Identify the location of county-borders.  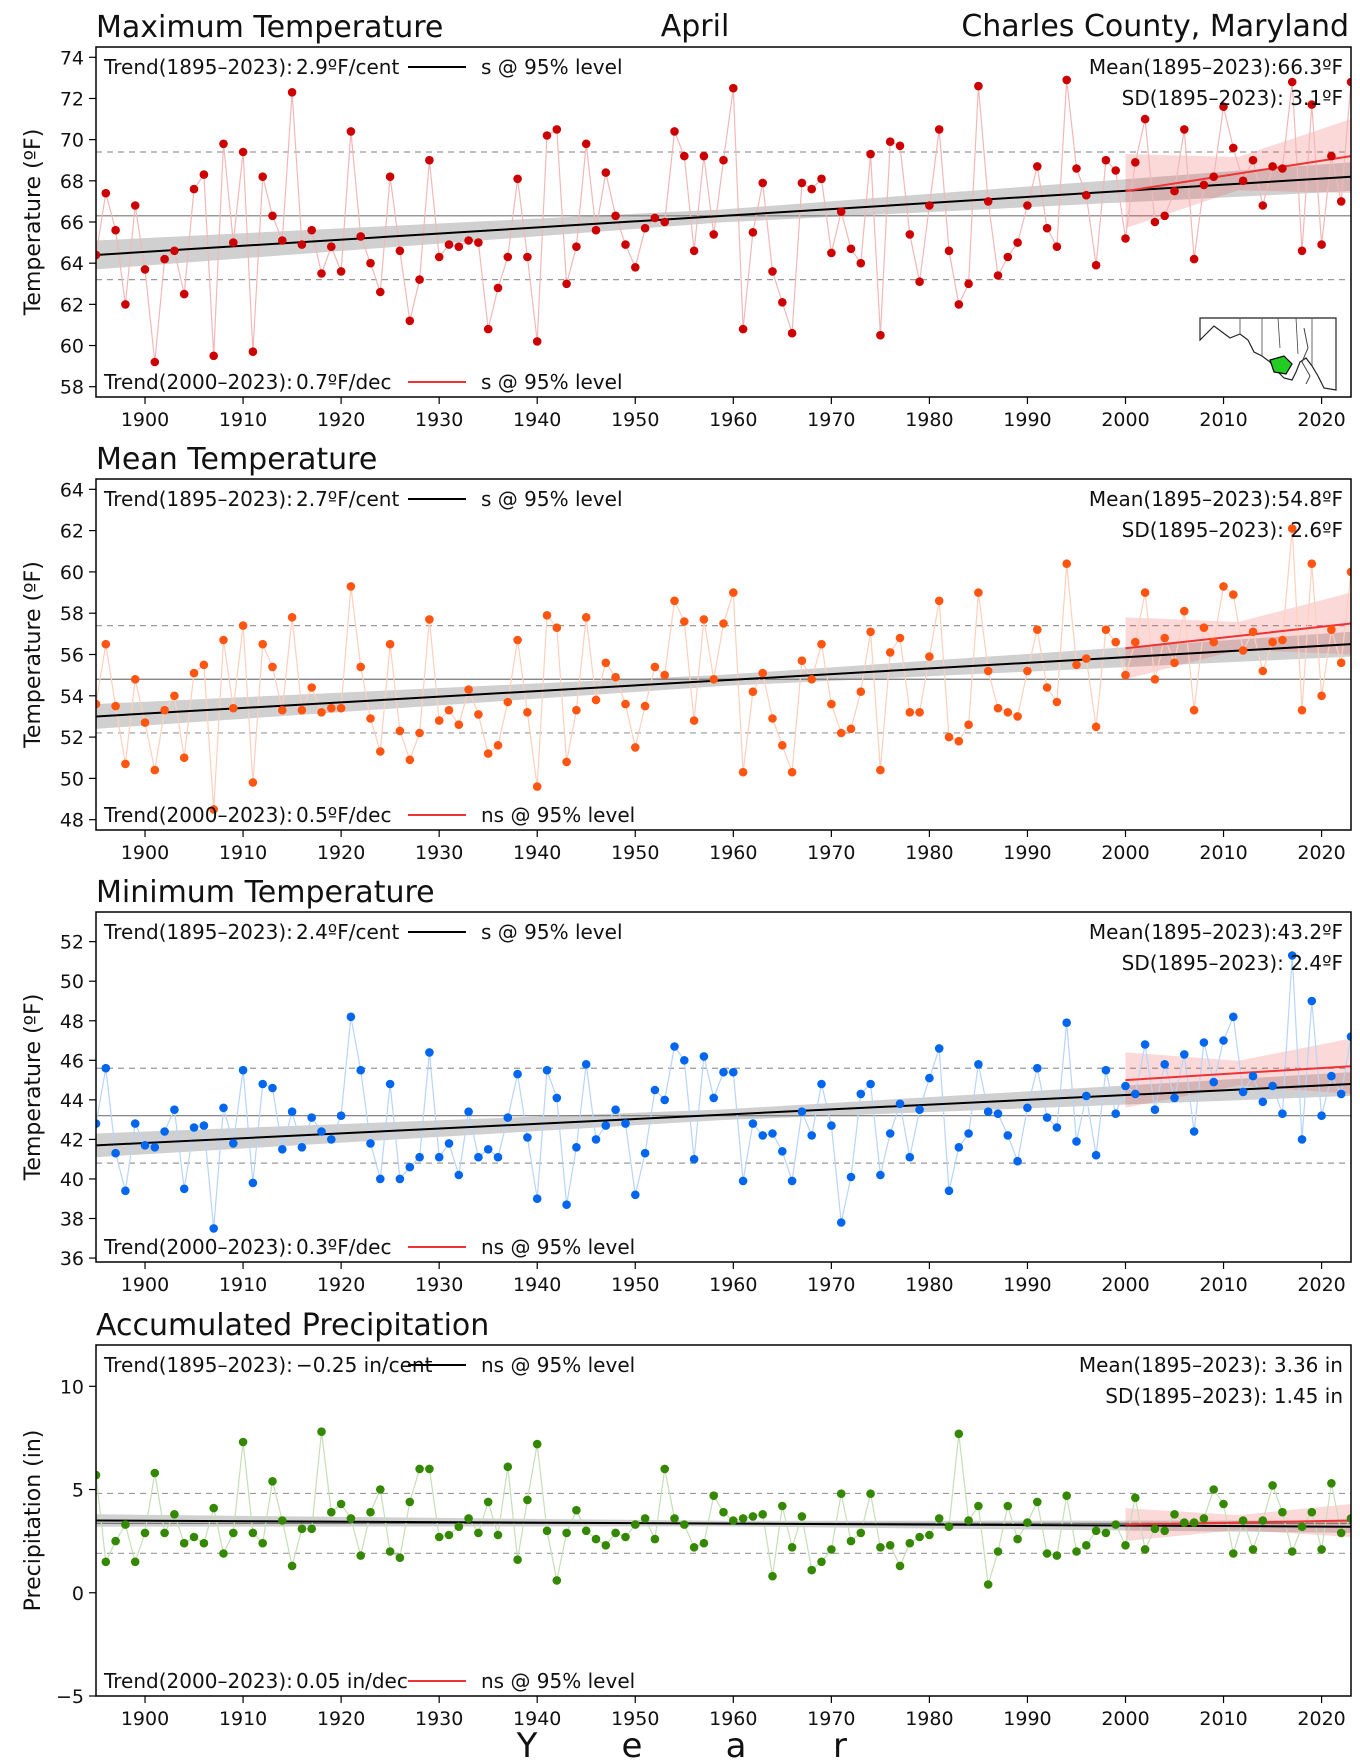
(1276, 341).